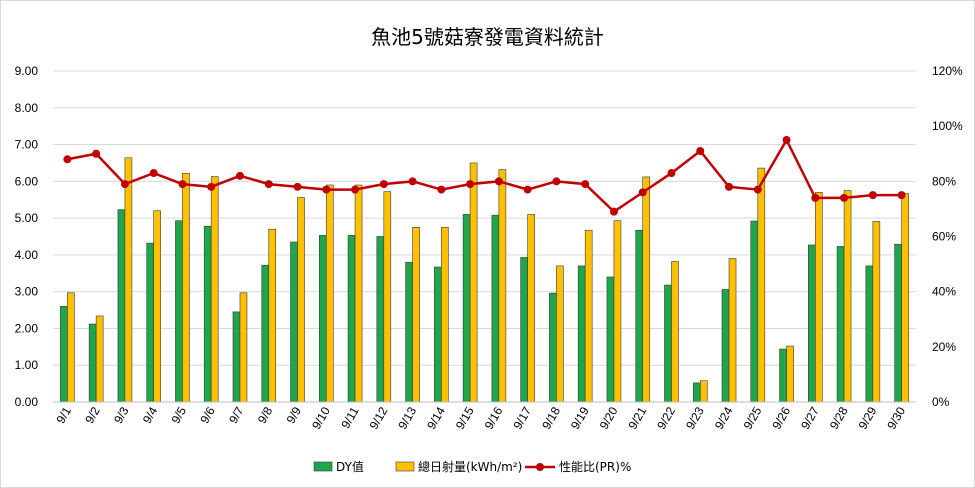 The width and height of the screenshot is (975, 488). Describe the element at coordinates (179, 415) in the screenshot. I see `x-tick-label: 9/5` at that location.